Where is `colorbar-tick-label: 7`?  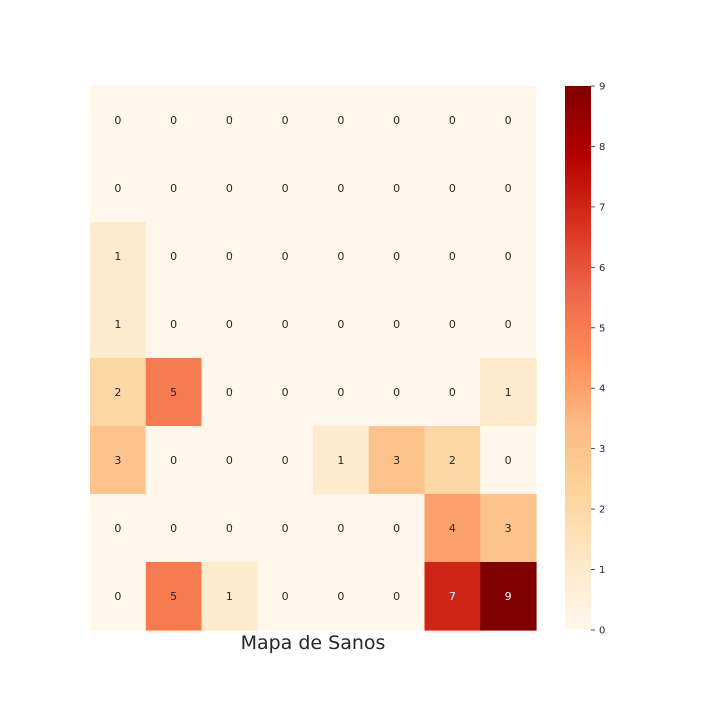
colorbar-tick-label: 7 is located at coordinates (602, 207).